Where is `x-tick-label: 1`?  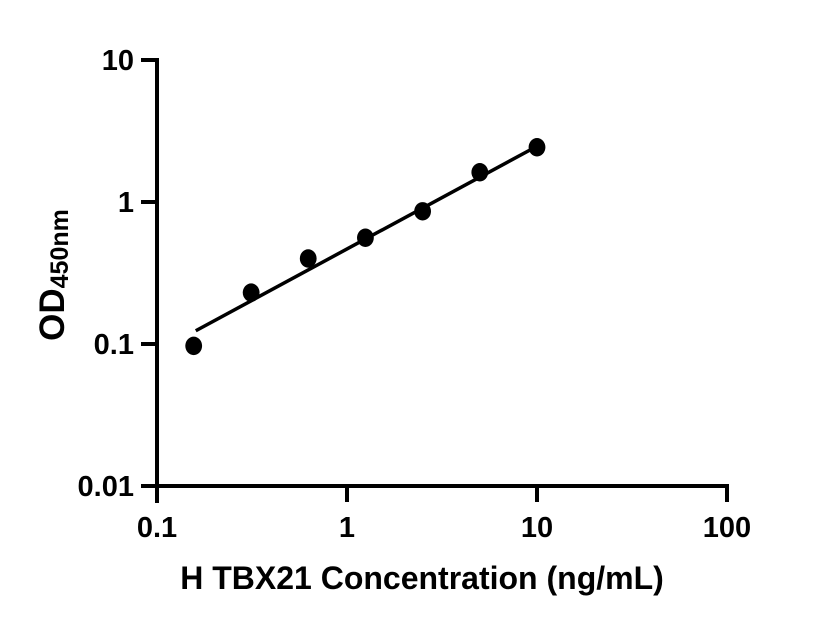 x-tick-label: 1 is located at coordinates (347, 528).